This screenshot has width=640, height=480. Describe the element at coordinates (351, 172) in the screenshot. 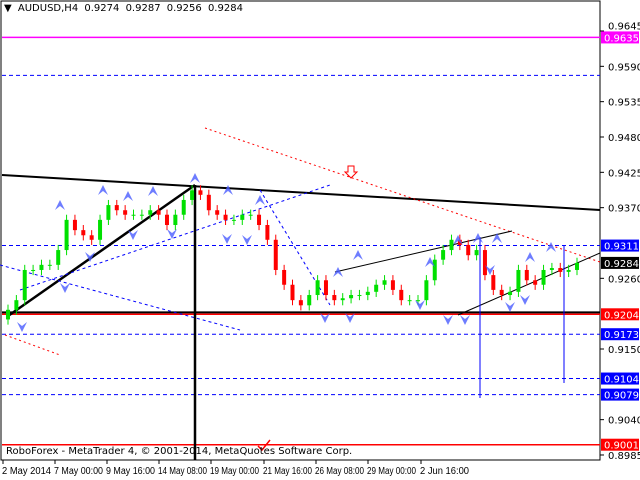

I see `sell-arrow-icon` at that location.